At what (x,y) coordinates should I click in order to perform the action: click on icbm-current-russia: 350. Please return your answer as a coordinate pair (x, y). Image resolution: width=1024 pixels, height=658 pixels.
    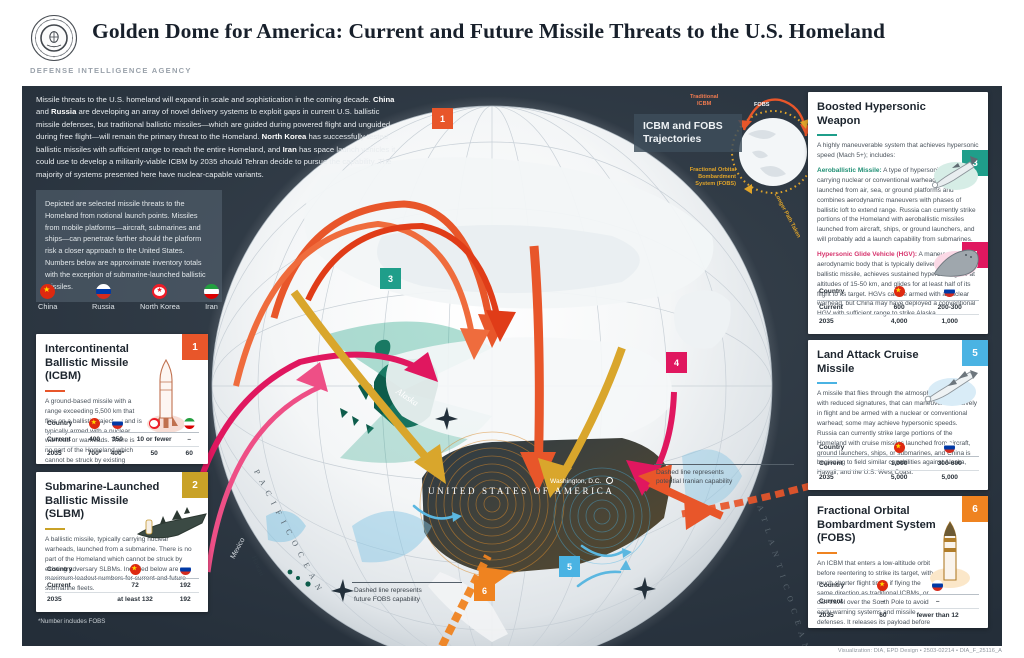
    Looking at the image, I should click on (117, 439).